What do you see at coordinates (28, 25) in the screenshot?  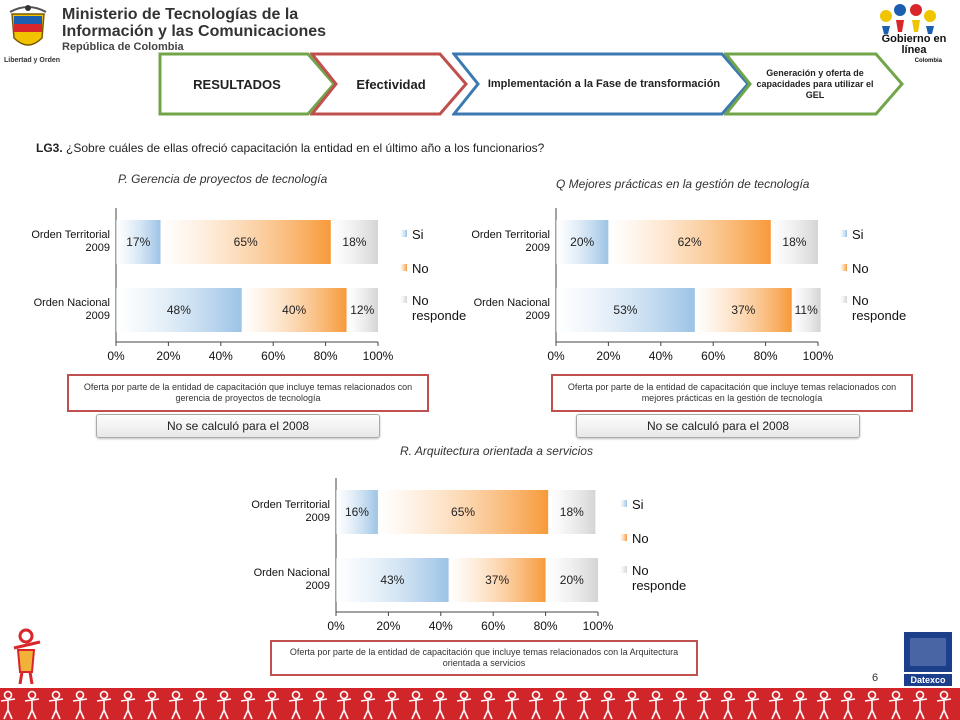 I see `colombia-seal-icon` at bounding box center [28, 25].